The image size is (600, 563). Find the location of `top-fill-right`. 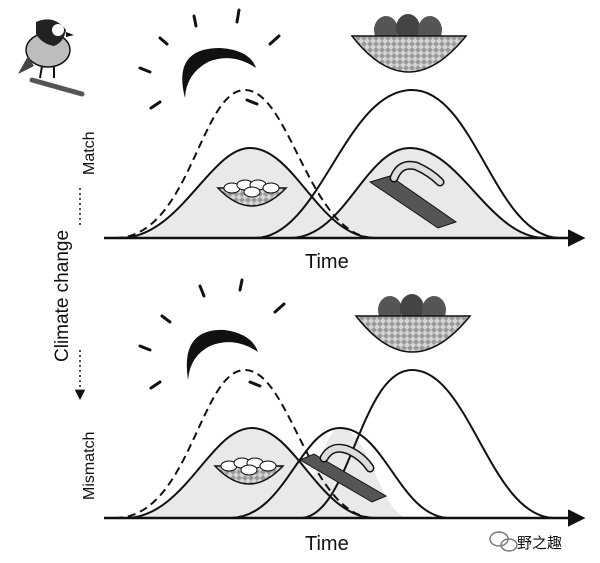

top-fill-right is located at coordinates (417, 193).